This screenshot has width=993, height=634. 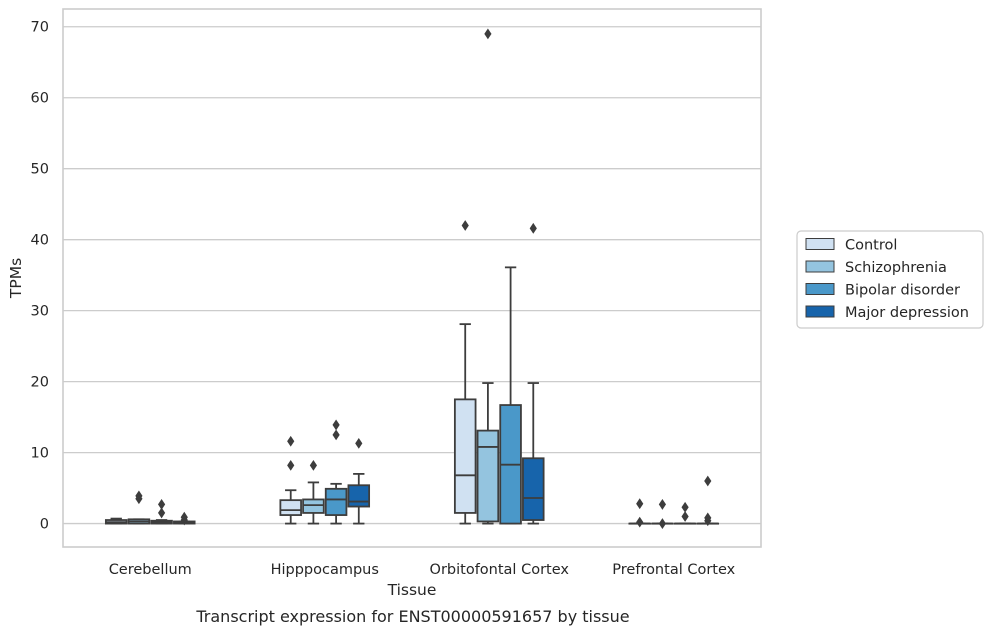 What do you see at coordinates (40, 28) in the screenshot?
I see `y-tick-label: 70` at bounding box center [40, 28].